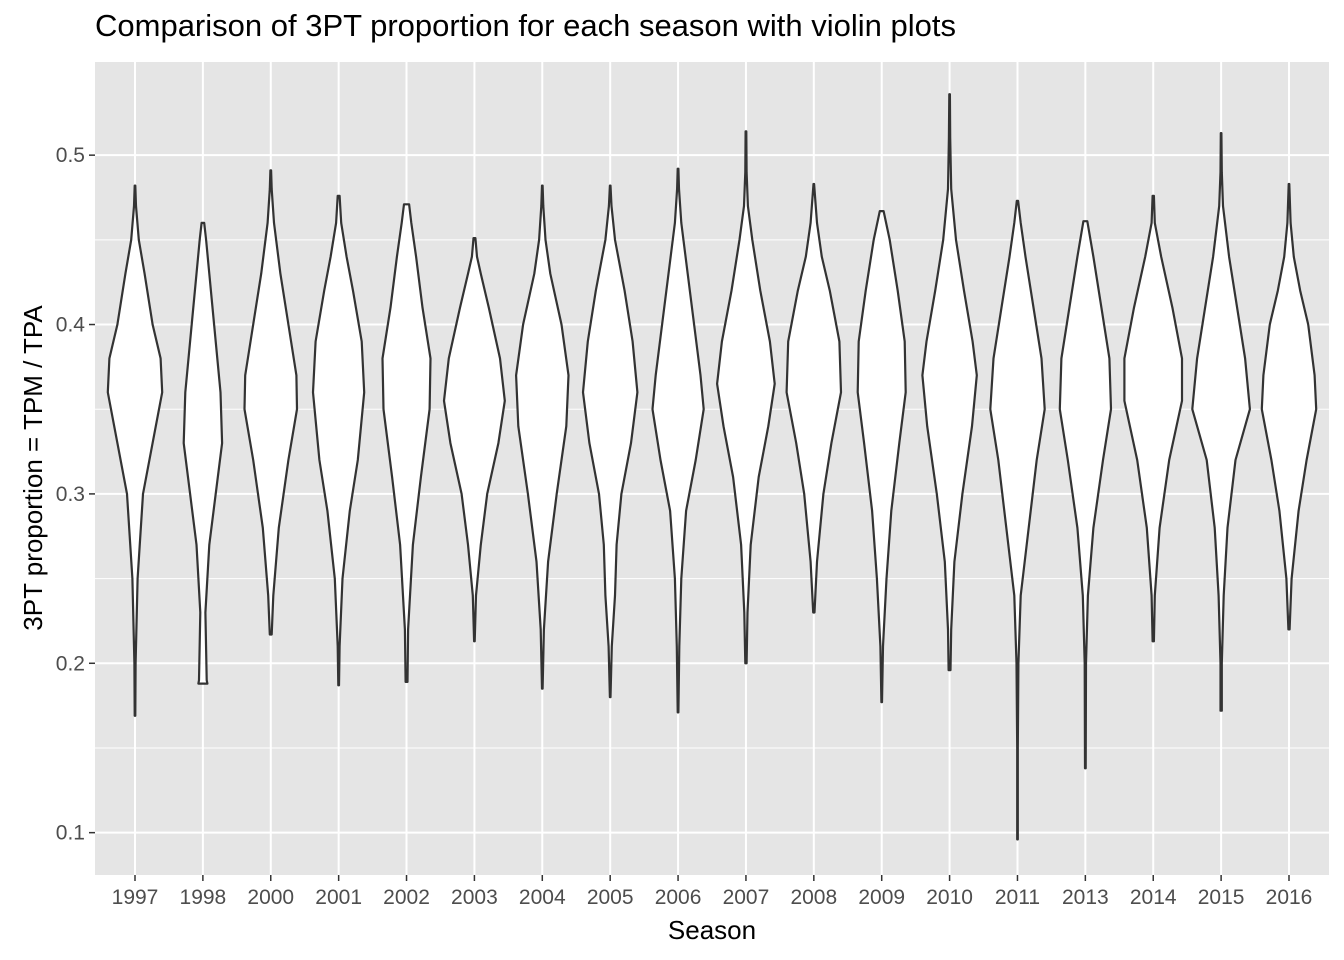 This screenshot has width=1344, height=960. I want to click on x-tick-label: 2015, so click(1221, 897).